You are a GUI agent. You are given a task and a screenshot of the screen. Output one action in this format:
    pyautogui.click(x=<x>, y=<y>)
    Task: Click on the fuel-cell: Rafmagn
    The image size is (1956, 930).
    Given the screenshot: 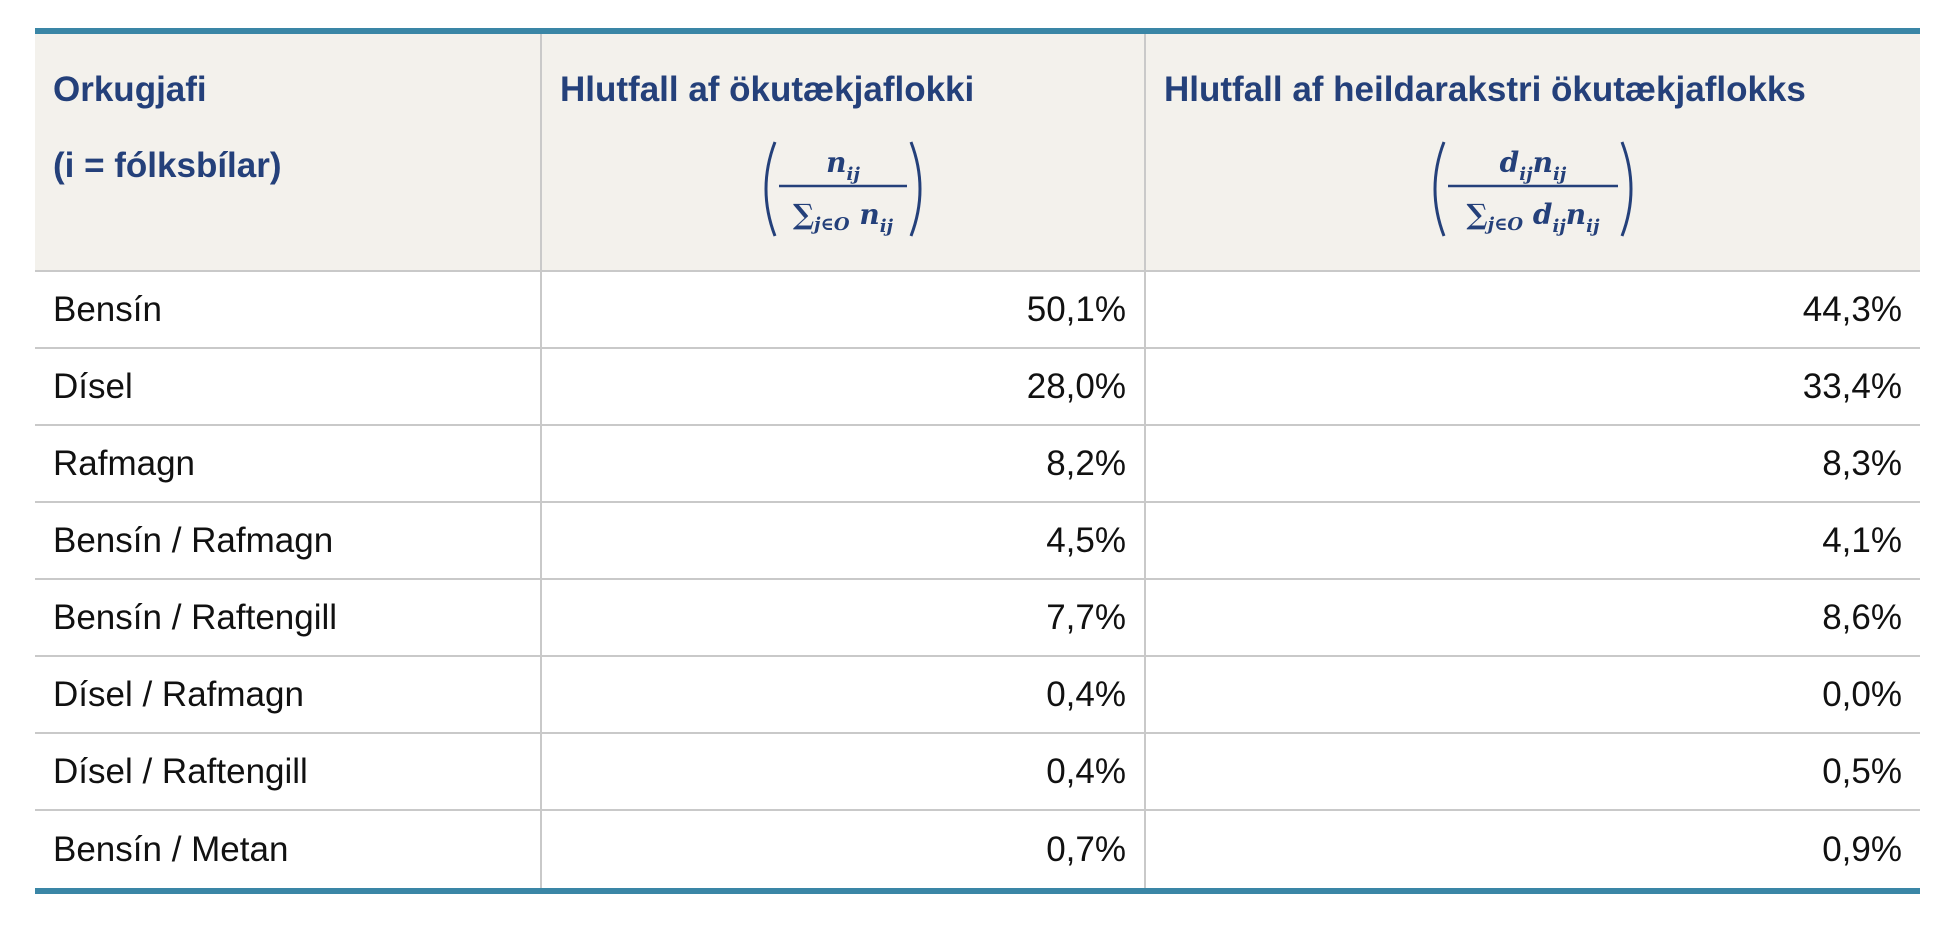 What is the action you would take?
    pyautogui.click(x=124, y=463)
    